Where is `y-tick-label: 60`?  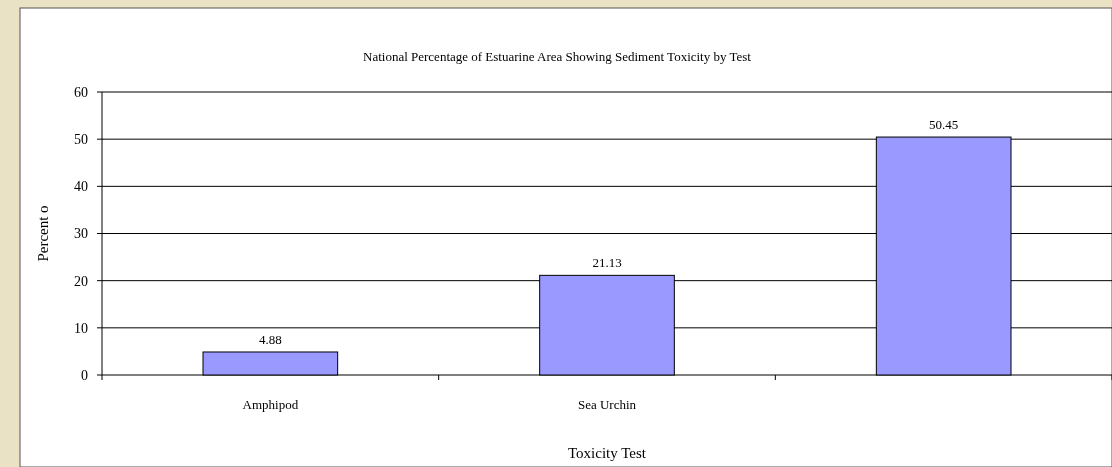 y-tick-label: 60 is located at coordinates (81, 92).